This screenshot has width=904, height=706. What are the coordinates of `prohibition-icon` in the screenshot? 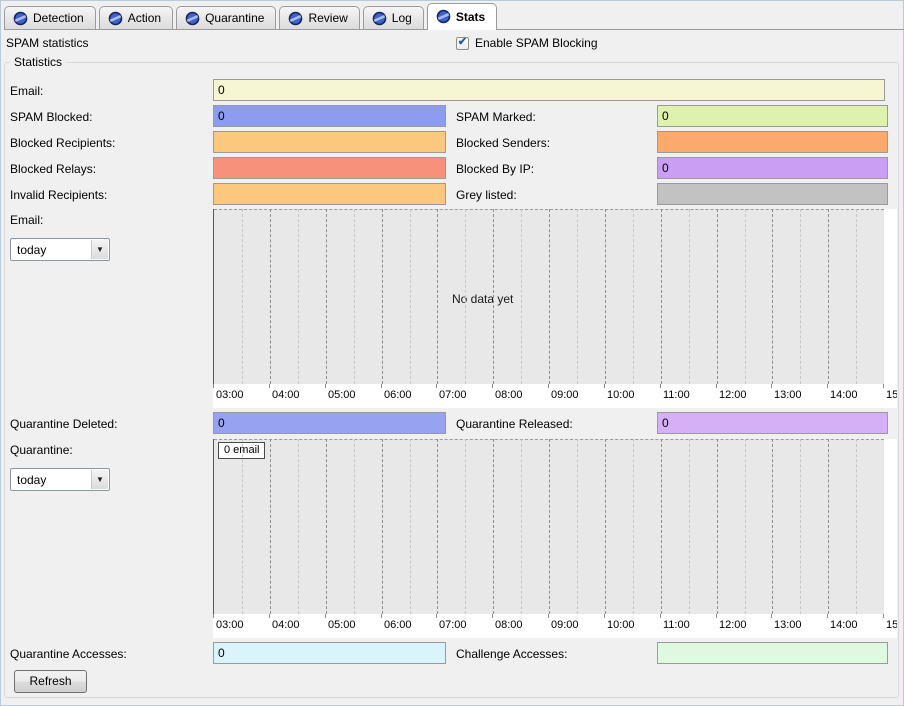 It's located at (20, 18).